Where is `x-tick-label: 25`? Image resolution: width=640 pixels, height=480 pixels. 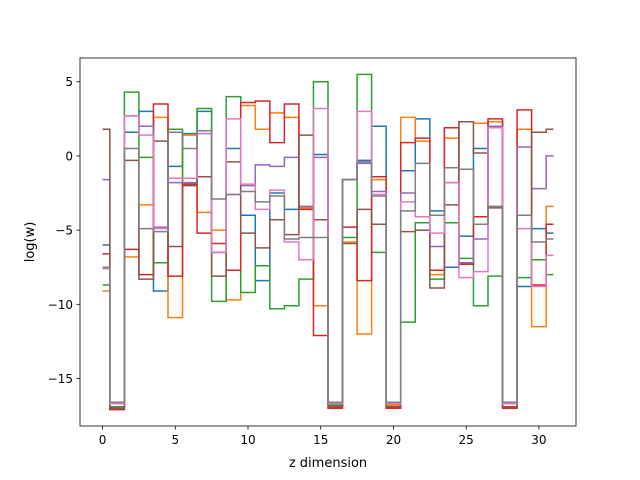 x-tick-label: 25 is located at coordinates (466, 440).